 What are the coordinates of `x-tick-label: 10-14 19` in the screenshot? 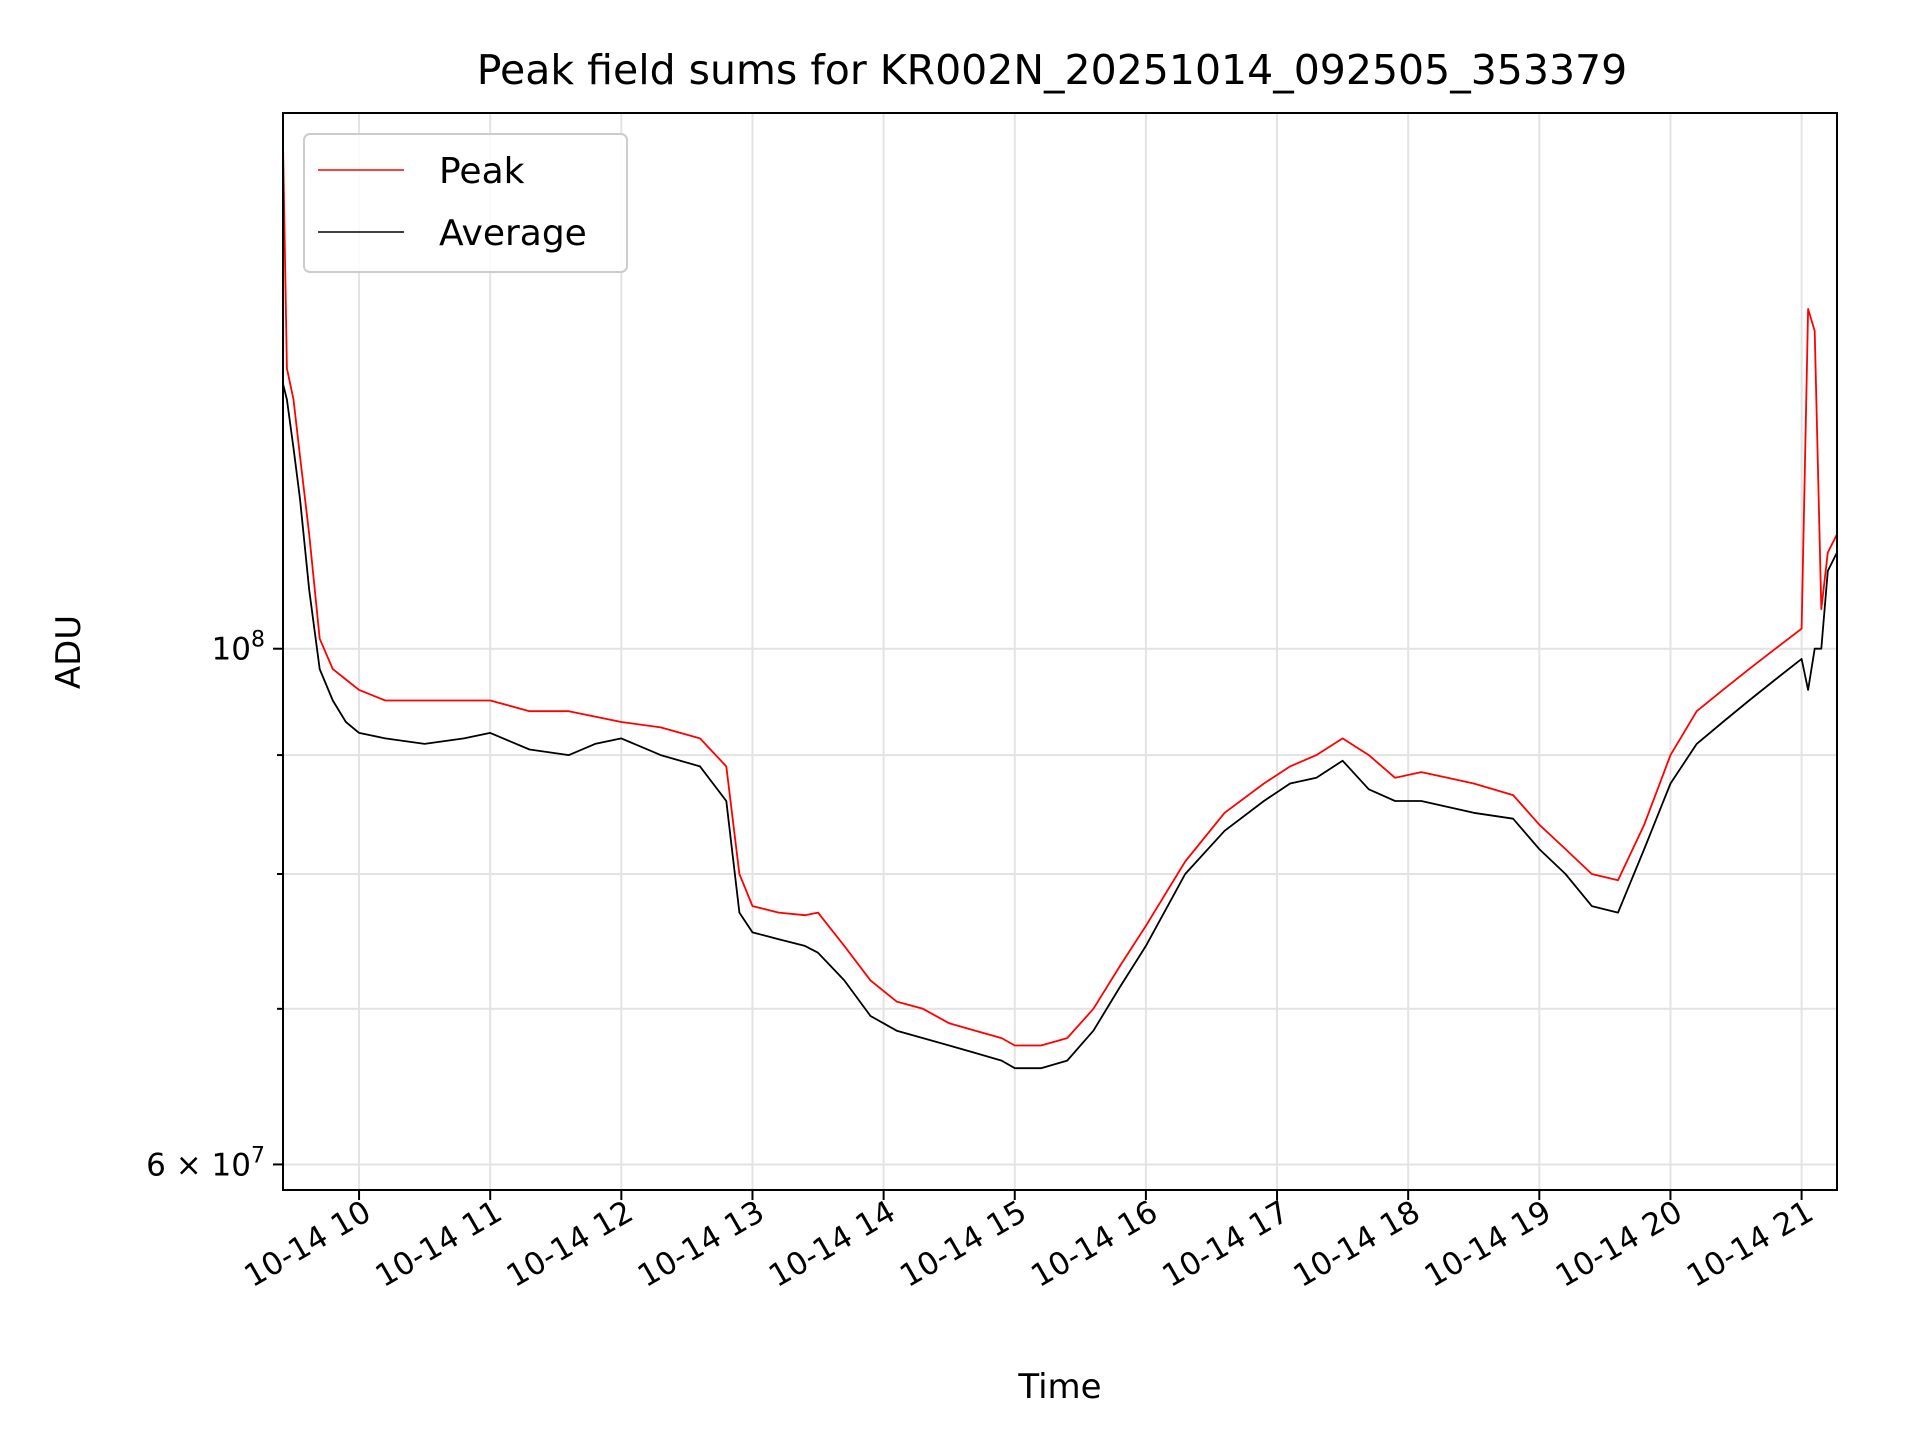 It's located at (1488, 1244).